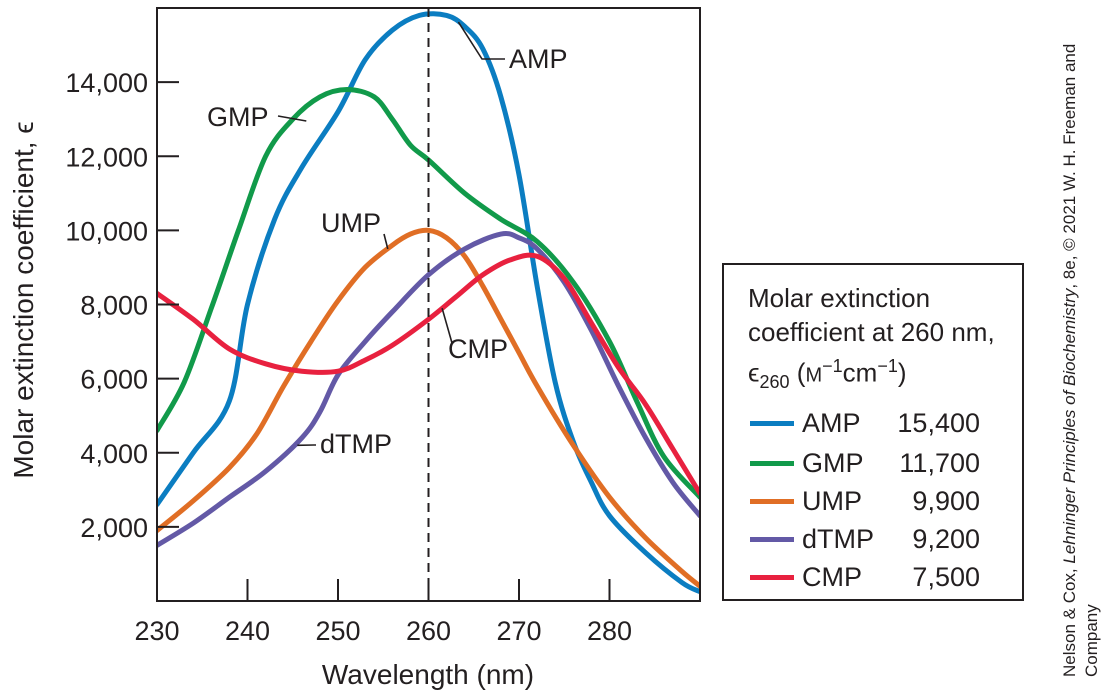 Image resolution: width=1114 pixels, height=697 pixels. Describe the element at coordinates (114, 528) in the screenshot. I see `y-tick-label-2000: 2,000` at that location.